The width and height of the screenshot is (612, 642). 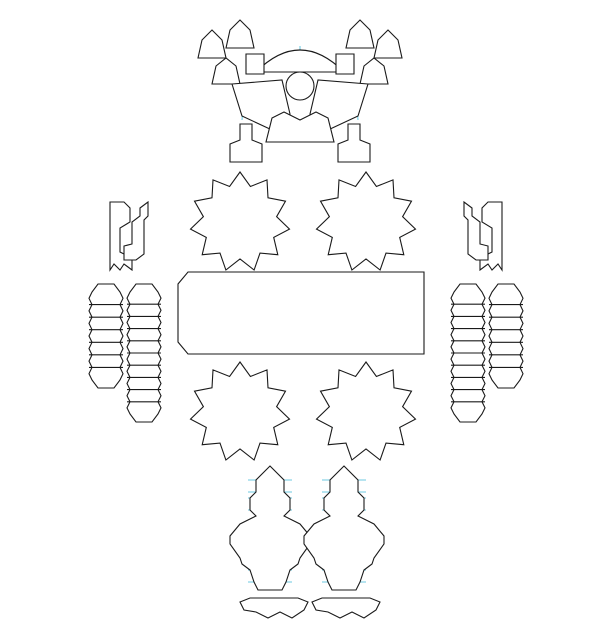 I want to click on head-window-right, so click(x=345, y=64).